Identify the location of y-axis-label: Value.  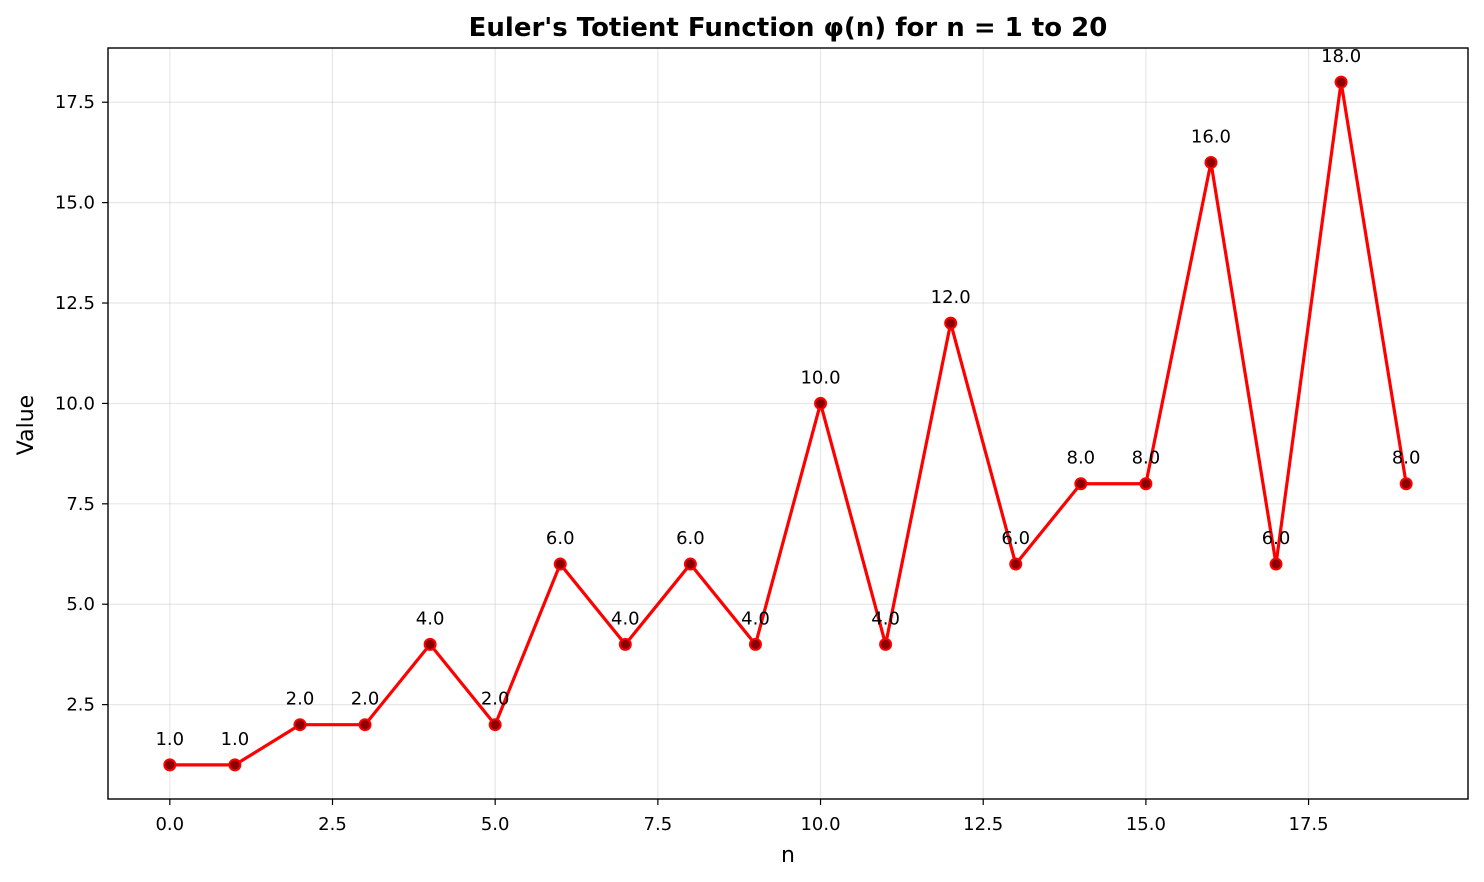
(26, 425).